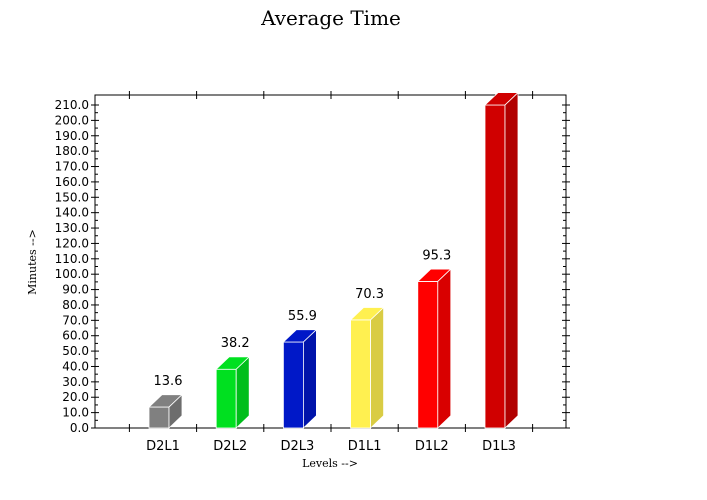 The image size is (707, 500). I want to click on y-tick-label: 120.0, so click(72, 243).